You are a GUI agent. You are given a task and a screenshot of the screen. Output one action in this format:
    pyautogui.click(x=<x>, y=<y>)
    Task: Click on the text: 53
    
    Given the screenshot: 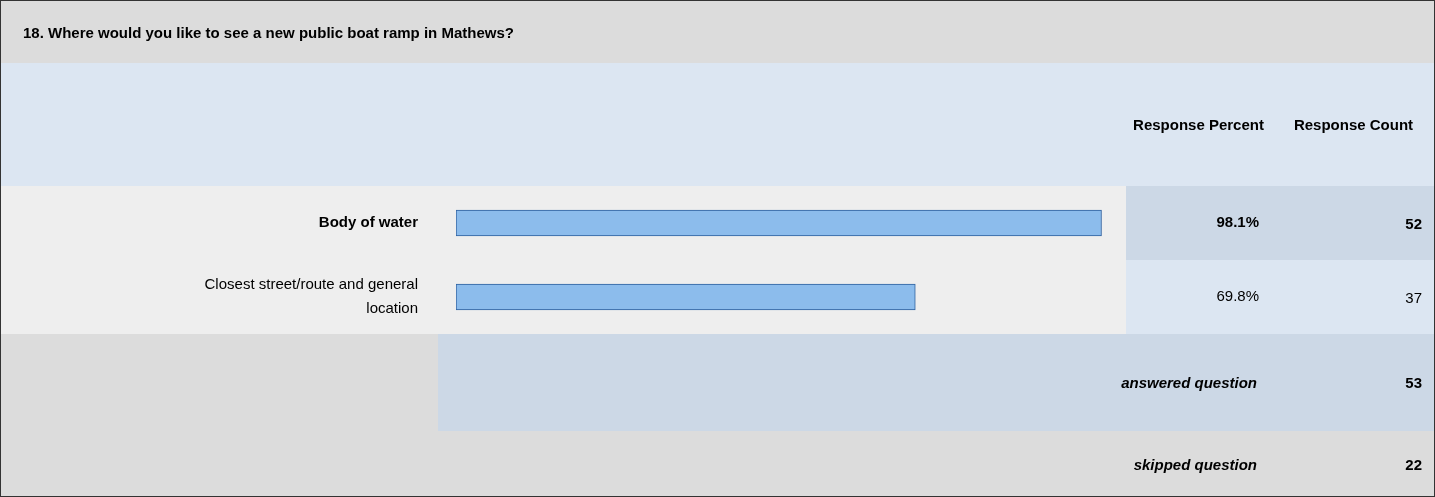 What is the action you would take?
    pyautogui.click(x=1413, y=382)
    